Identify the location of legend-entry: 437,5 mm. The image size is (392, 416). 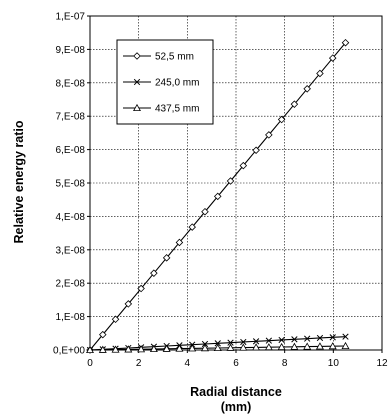
(161, 109).